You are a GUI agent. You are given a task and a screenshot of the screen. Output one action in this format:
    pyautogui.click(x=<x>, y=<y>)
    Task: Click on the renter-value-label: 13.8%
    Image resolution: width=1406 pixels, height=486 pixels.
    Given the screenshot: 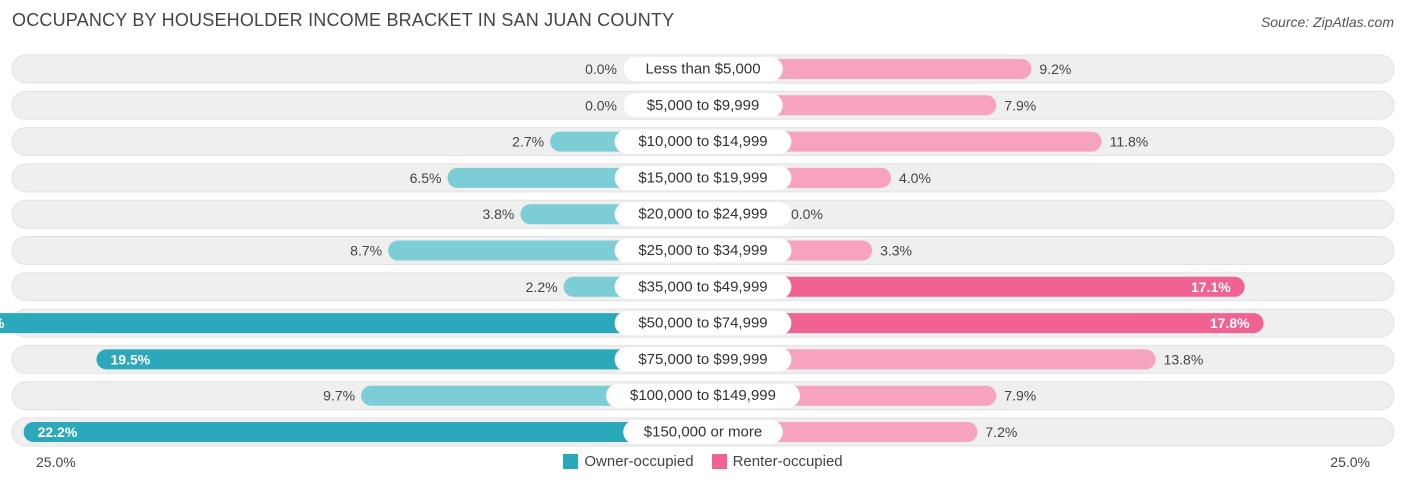 What is the action you would take?
    pyautogui.click(x=1184, y=359)
    